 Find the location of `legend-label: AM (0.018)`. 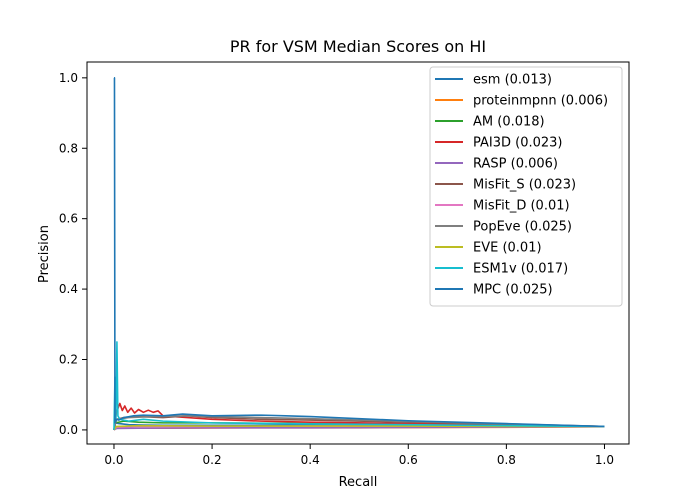

legend-label: AM (0.018) is located at coordinates (509, 122).